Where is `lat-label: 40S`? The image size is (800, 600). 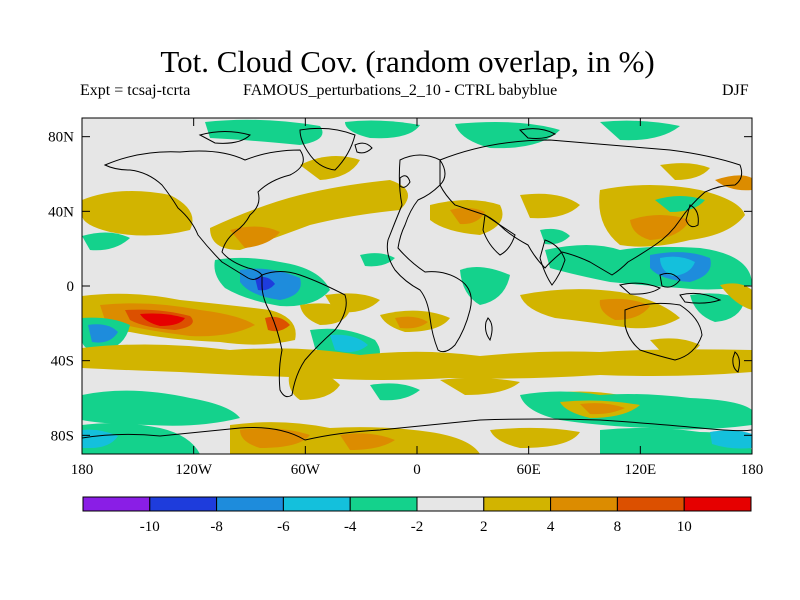
lat-label: 40S is located at coordinates (62, 362).